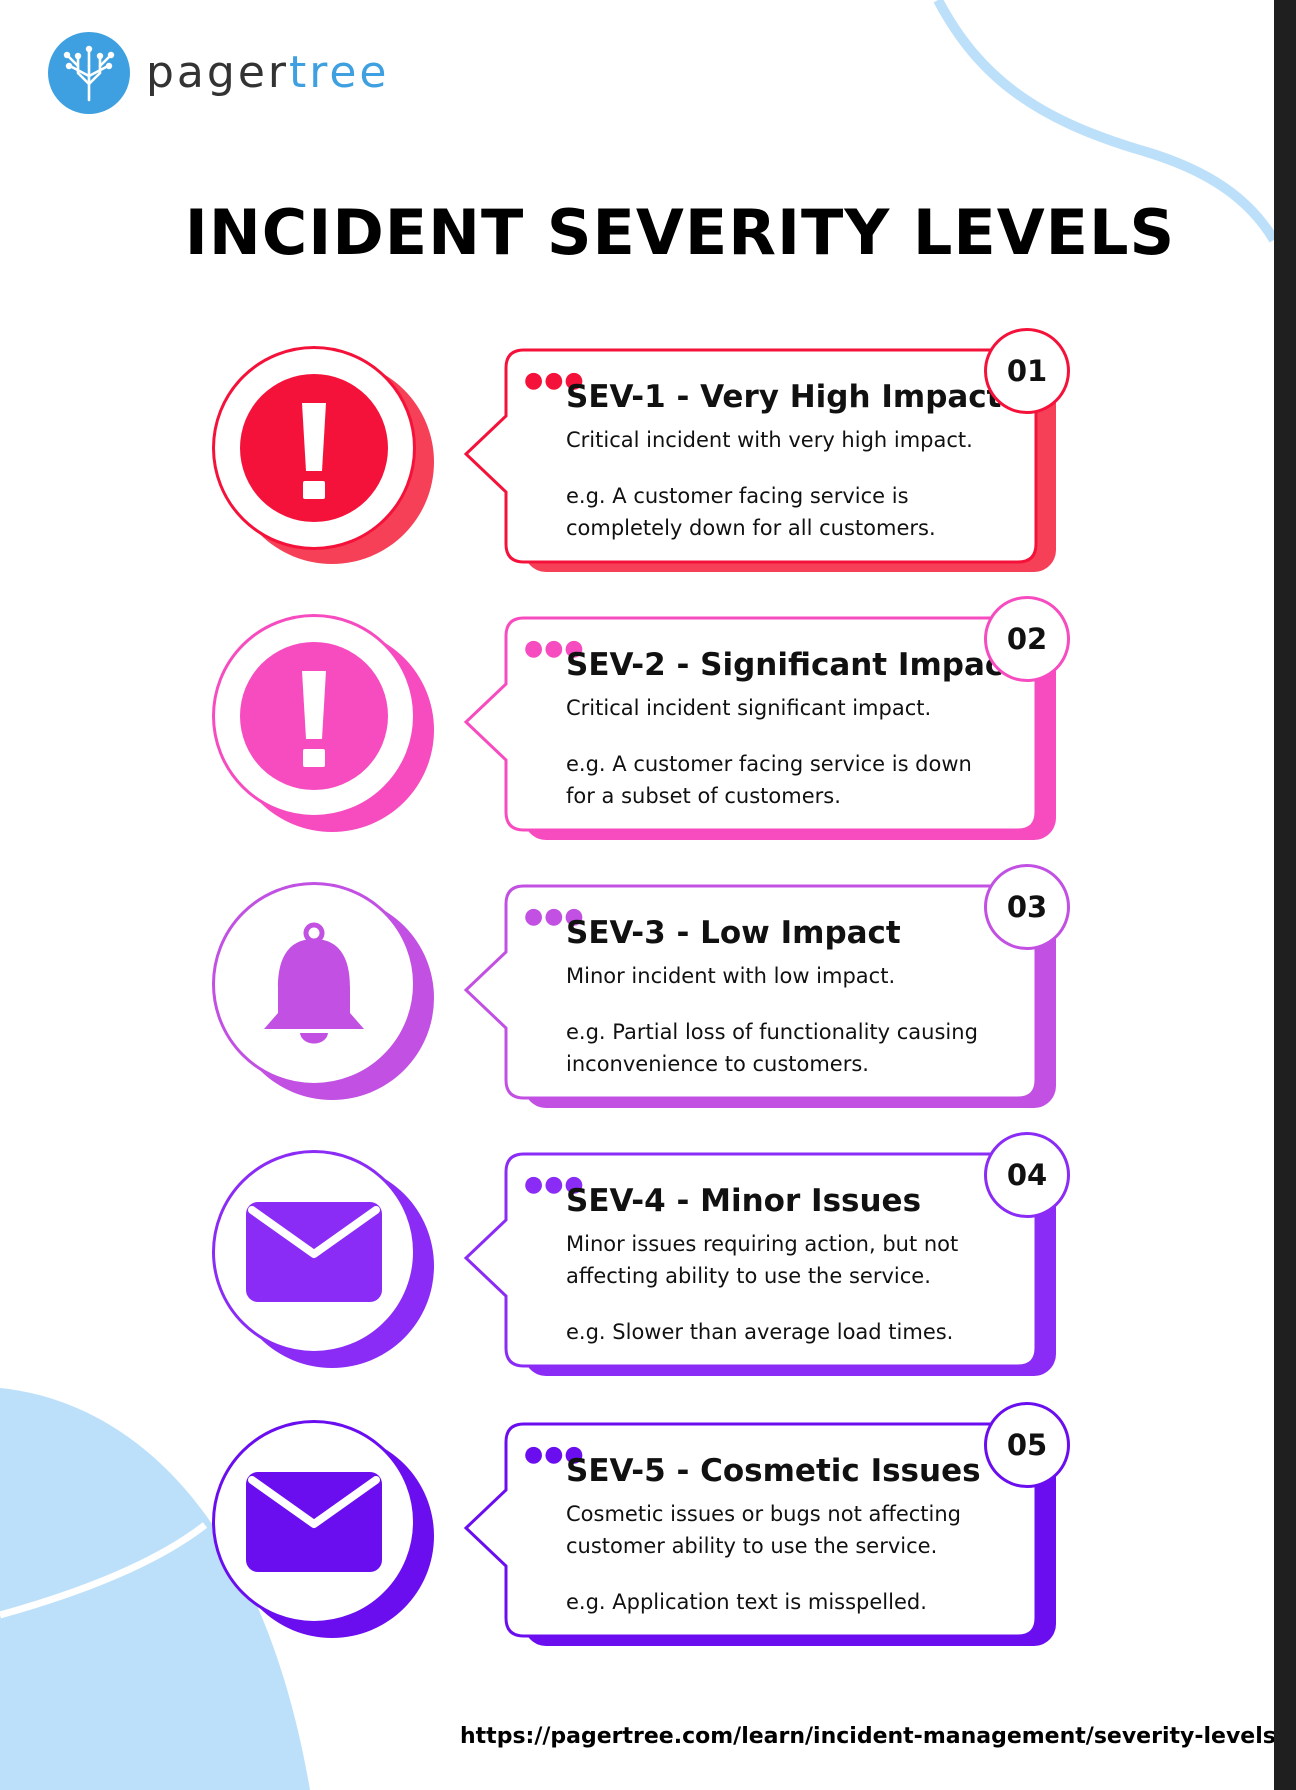 The width and height of the screenshot is (1296, 1790). I want to click on severity-title: SEV-1 - Very High Impact, so click(784, 397).